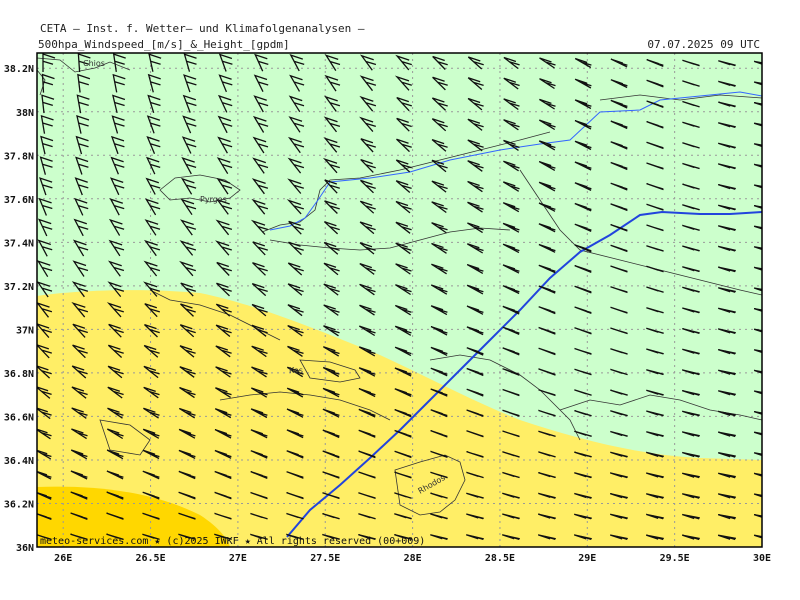 The height and width of the screenshot is (600, 800). Describe the element at coordinates (63, 558) in the screenshot. I see `longitude-label: 26E` at that location.